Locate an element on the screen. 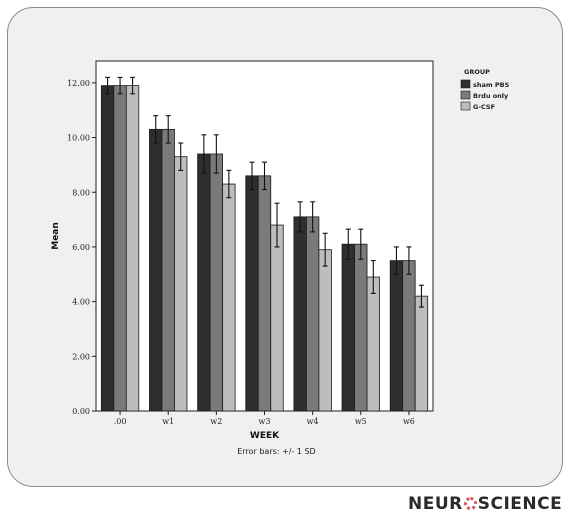 The height and width of the screenshot is (515, 569). x-tick-label: w3 is located at coordinates (265, 421).